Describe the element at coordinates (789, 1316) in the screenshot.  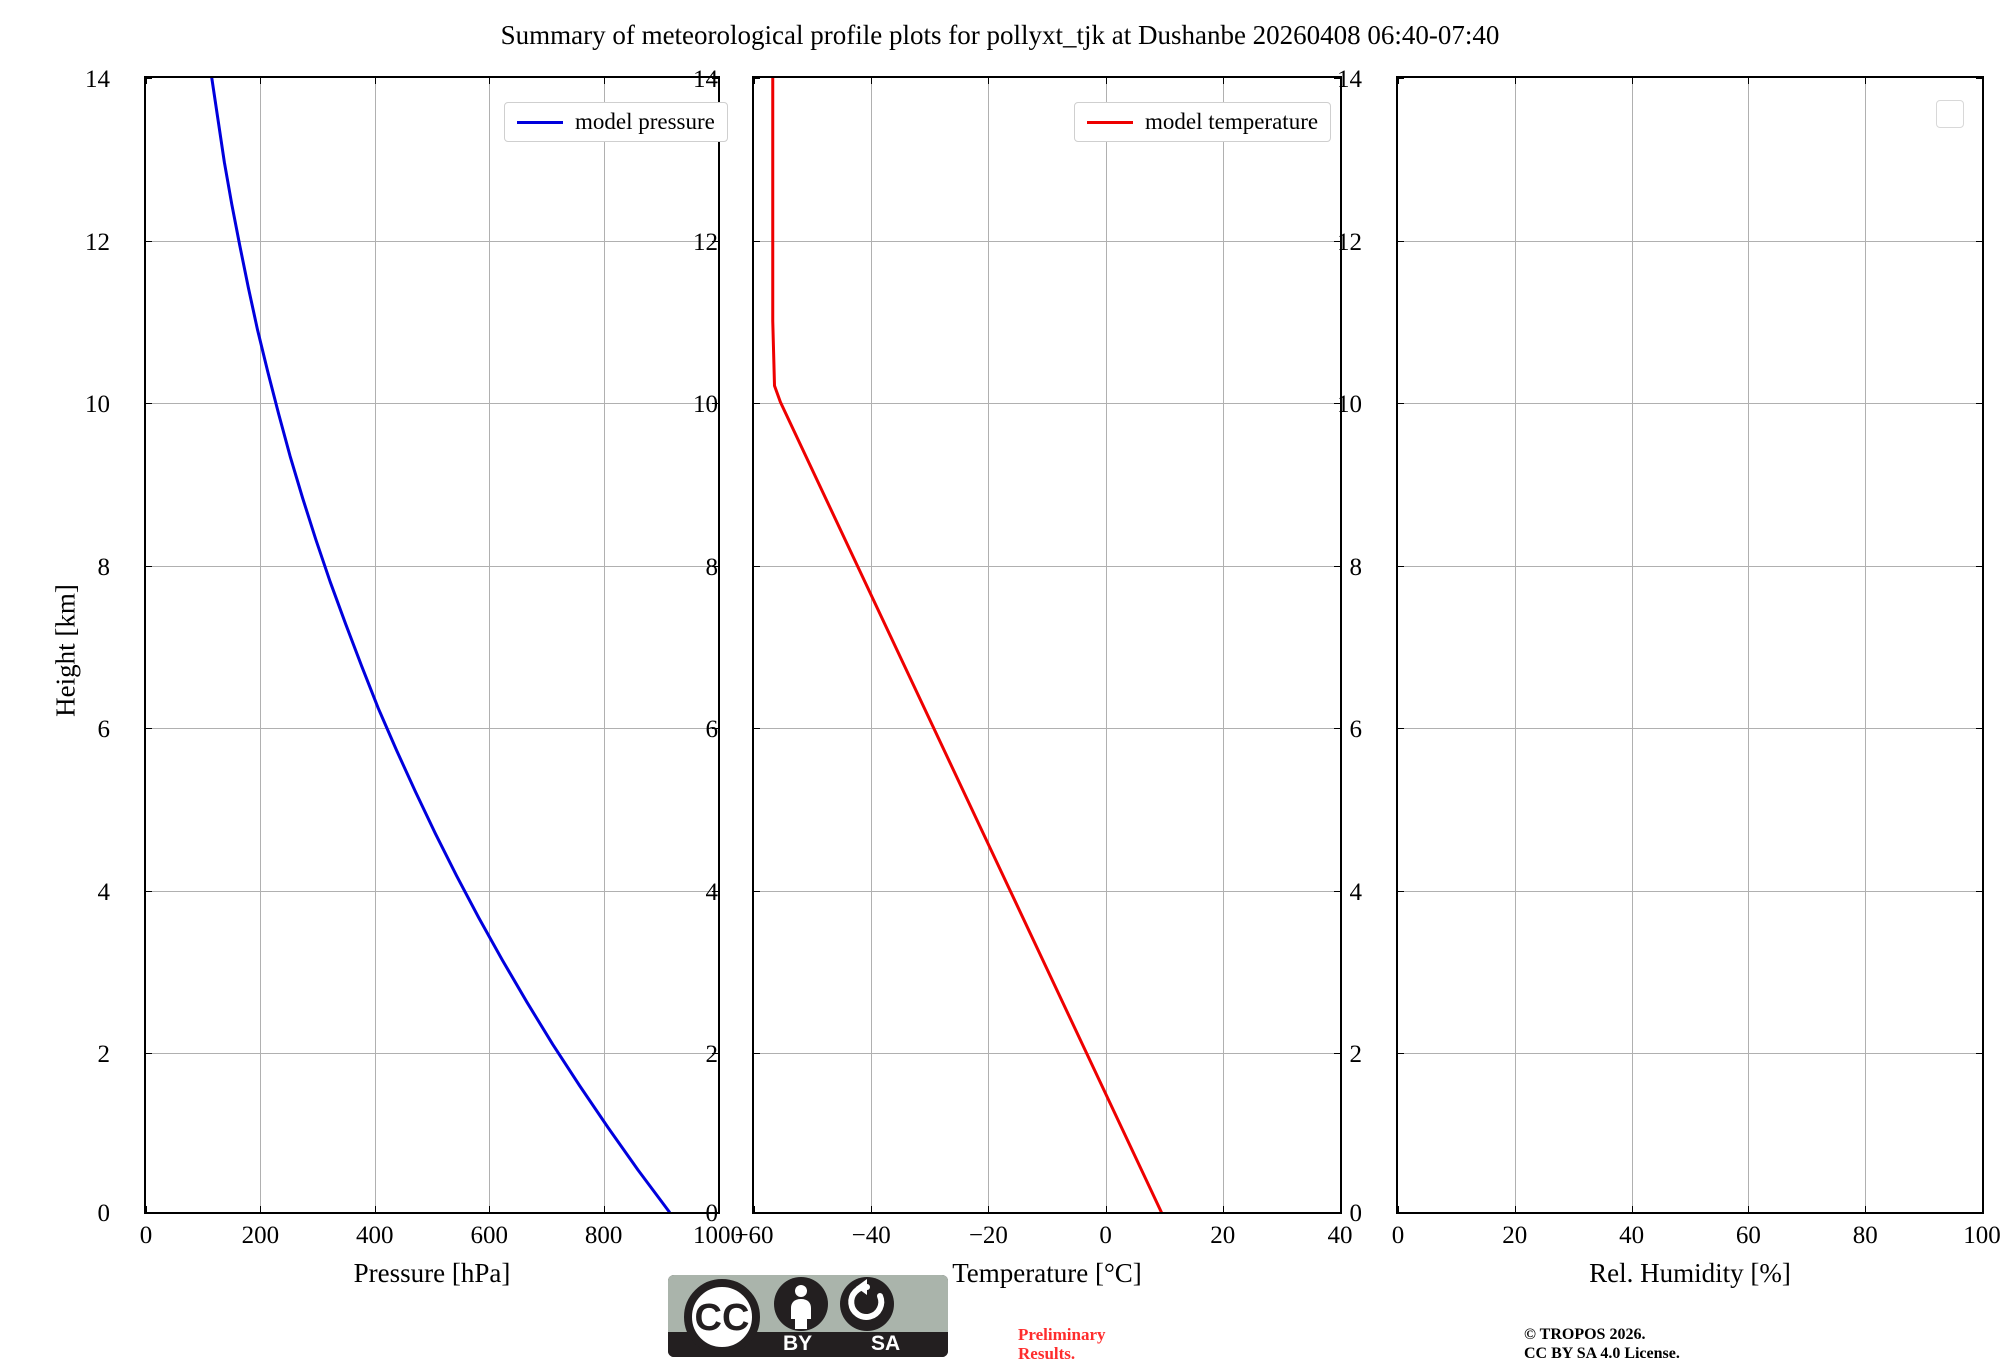
I see `cc-badge-icons: CC` at that location.